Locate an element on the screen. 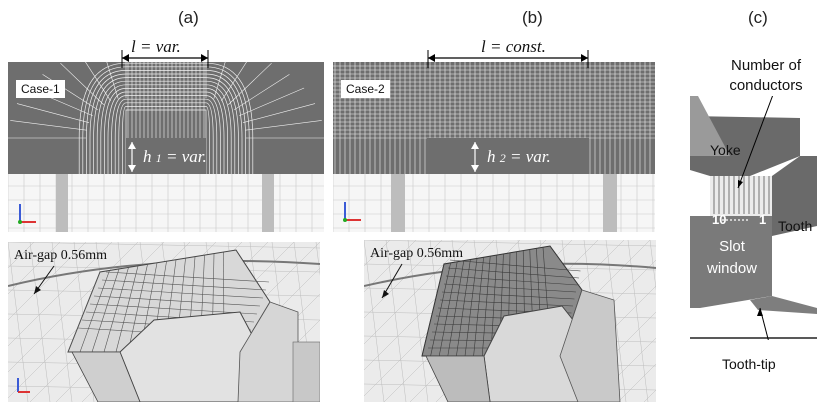  height-symbol-b: h is located at coordinates (491, 156).